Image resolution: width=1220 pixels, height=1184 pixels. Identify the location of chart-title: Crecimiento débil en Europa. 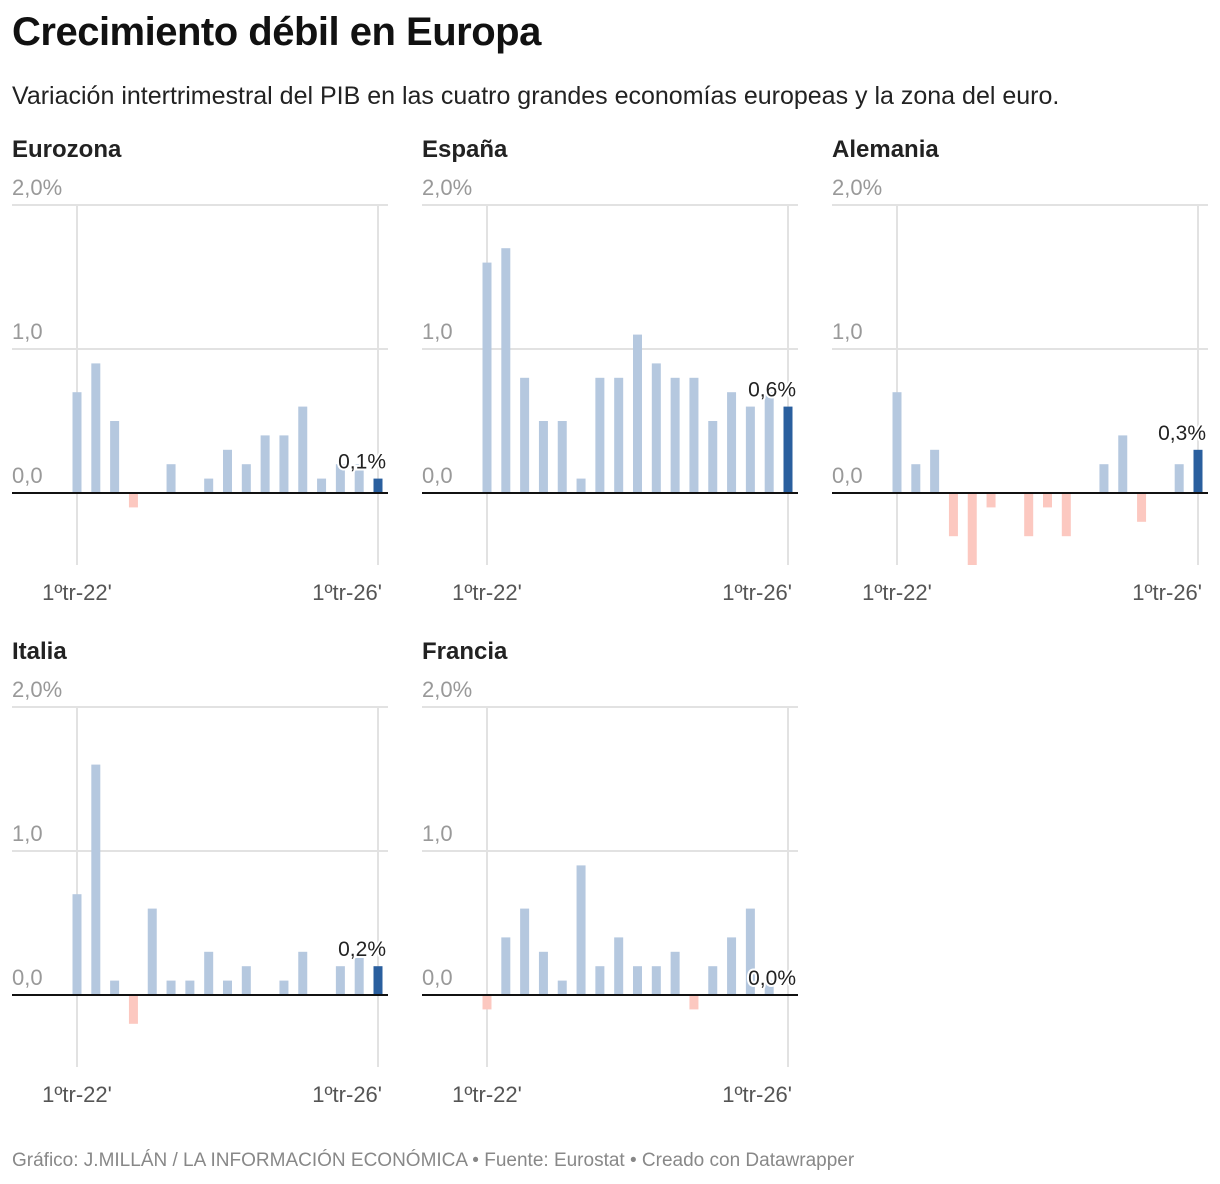
(276, 32).